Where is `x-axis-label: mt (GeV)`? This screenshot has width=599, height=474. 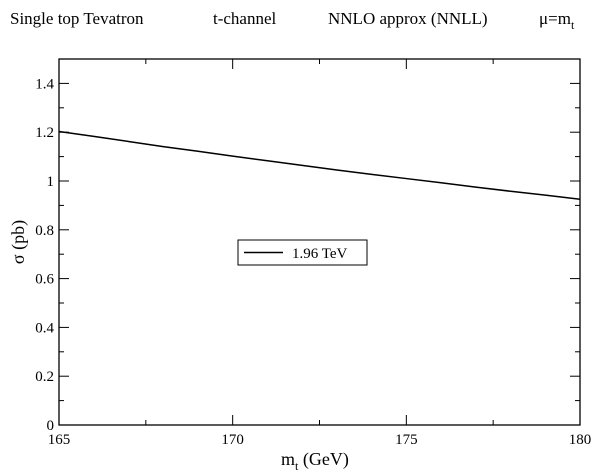 x-axis-label: mt (GeV) is located at coordinates (315, 461).